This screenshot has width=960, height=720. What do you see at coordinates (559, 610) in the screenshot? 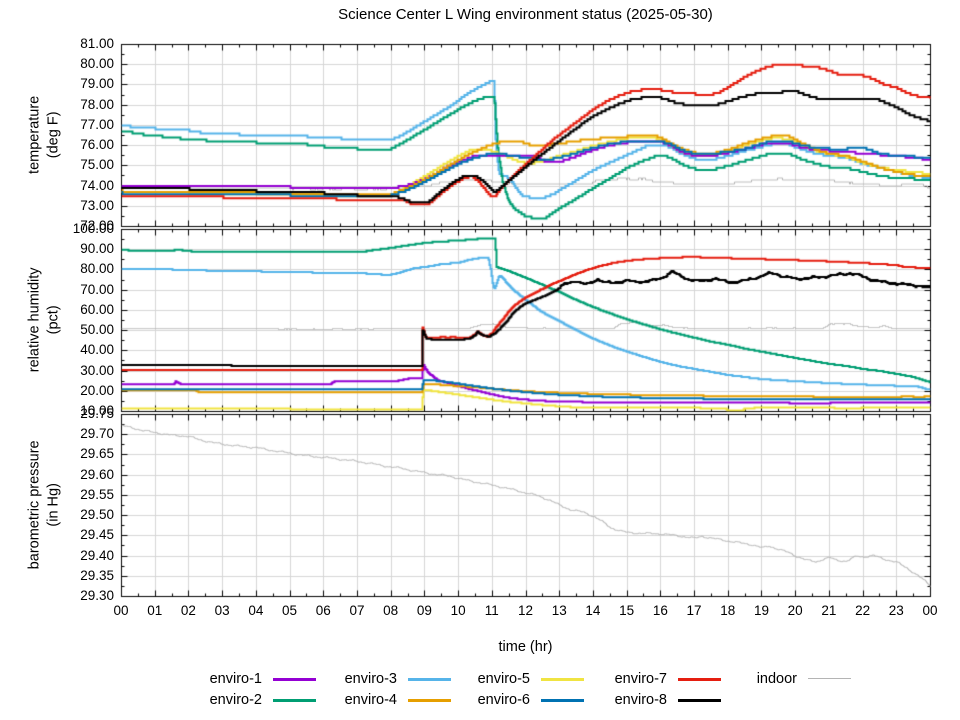
I see `x-tick-label: 13` at bounding box center [559, 610].